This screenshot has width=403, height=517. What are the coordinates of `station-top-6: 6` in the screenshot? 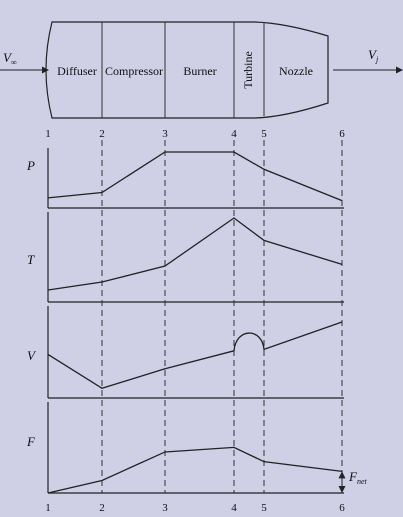 It's located at (342, 134).